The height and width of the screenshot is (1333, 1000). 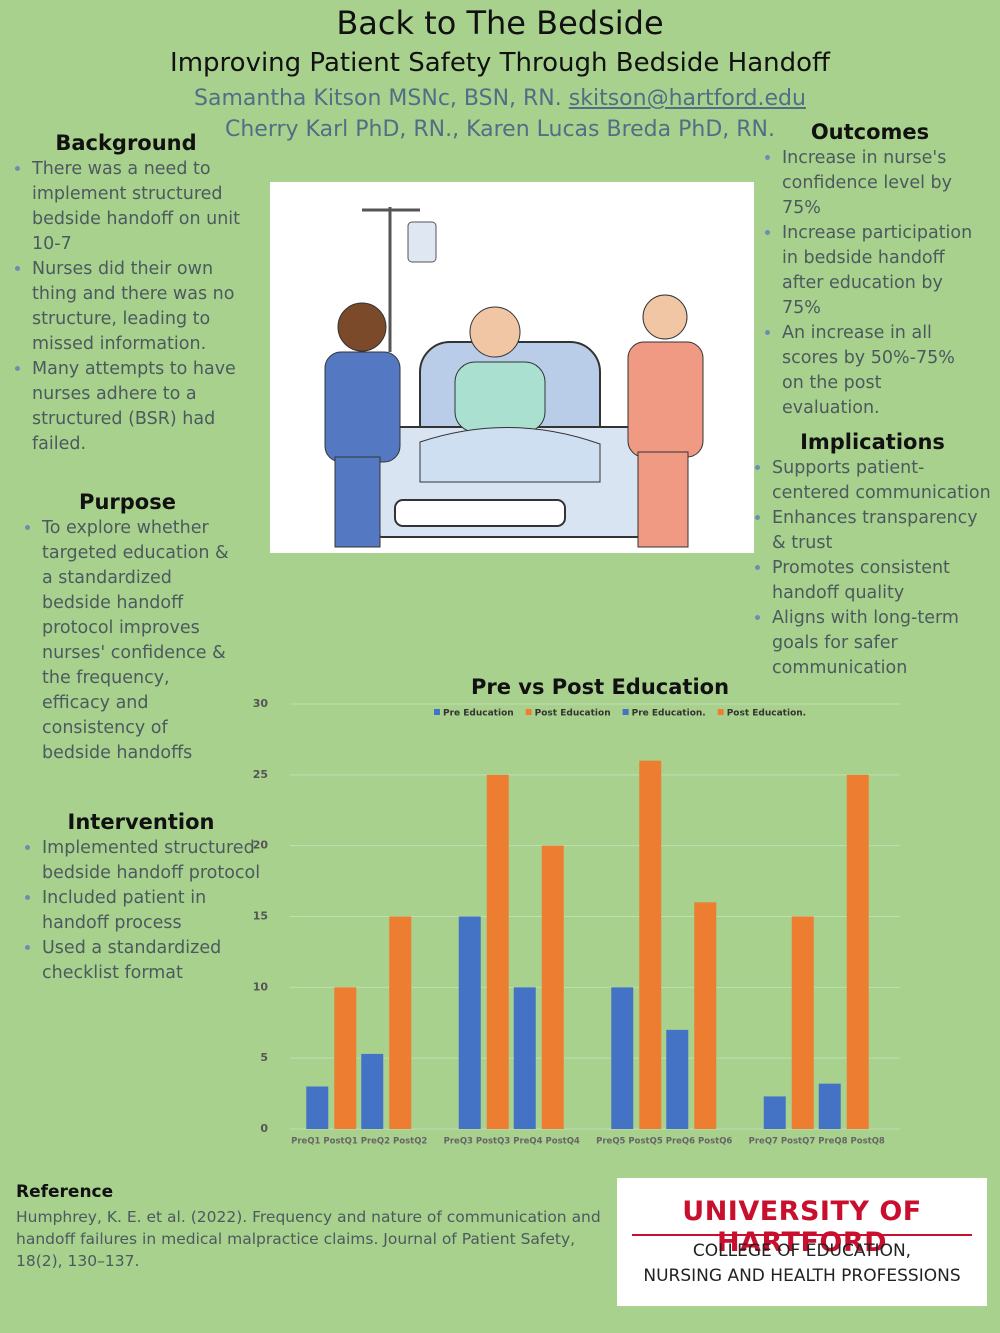 What do you see at coordinates (359, 1142) in the screenshot?
I see `x-tick-label: PreQ1 PostQ1 PreQ2 PostQ2` at bounding box center [359, 1142].